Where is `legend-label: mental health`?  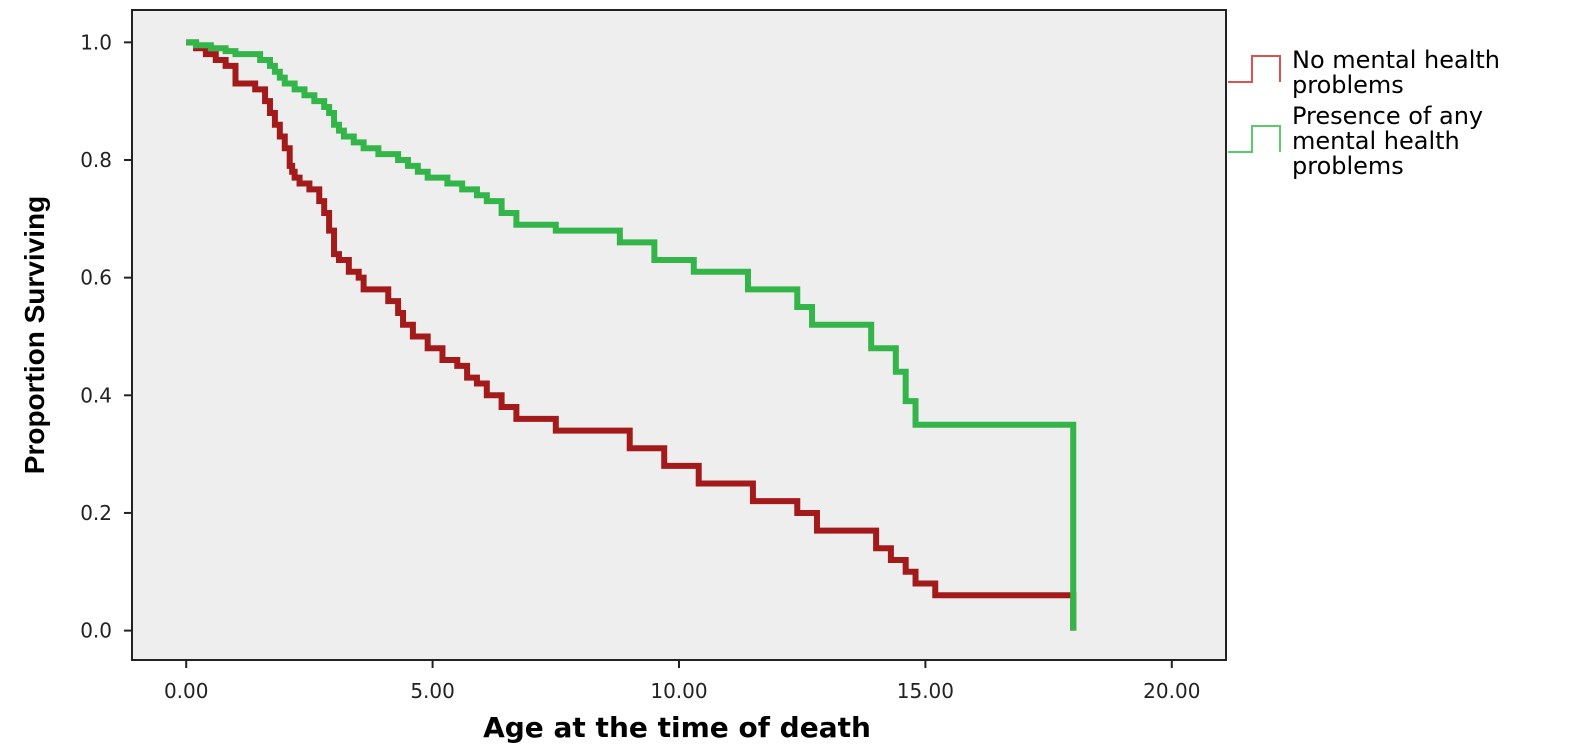 legend-label: mental health is located at coordinates (1376, 141).